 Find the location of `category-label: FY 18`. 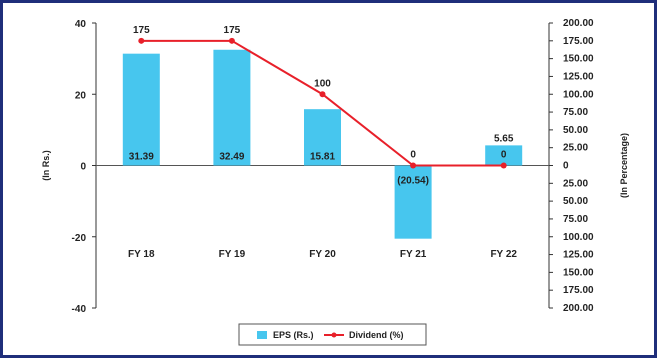

category-label: FY 18 is located at coordinates (141, 254).